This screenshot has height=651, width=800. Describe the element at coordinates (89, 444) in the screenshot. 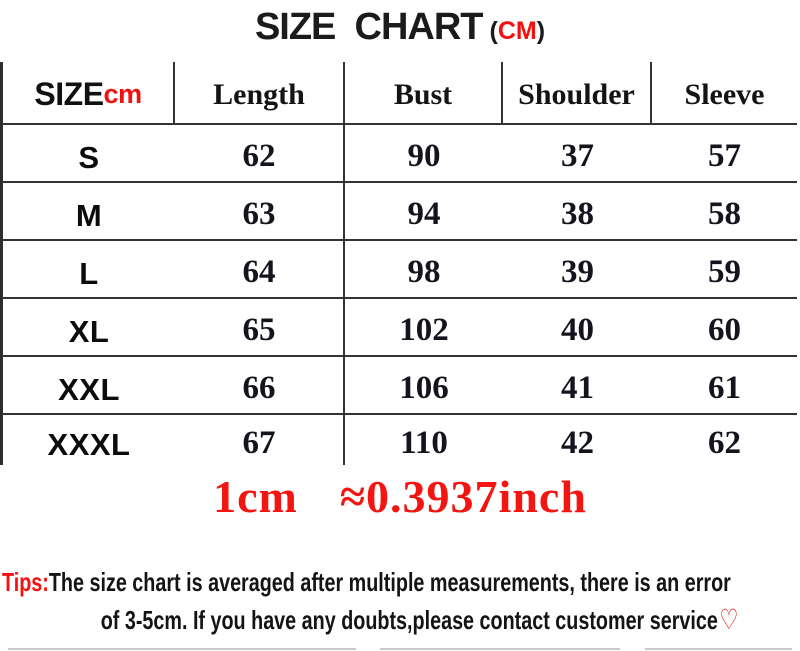

I see `cell-size: XXXL` at that location.